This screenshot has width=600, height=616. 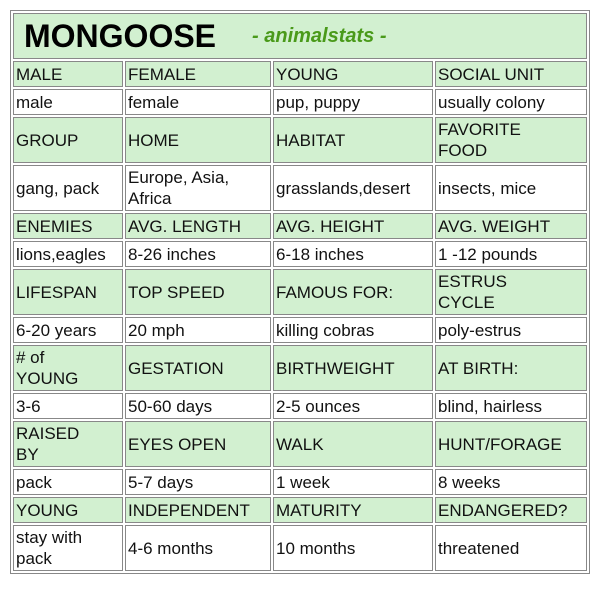 What do you see at coordinates (198, 254) in the screenshot?
I see `value-cell: 8-26 inches` at bounding box center [198, 254].